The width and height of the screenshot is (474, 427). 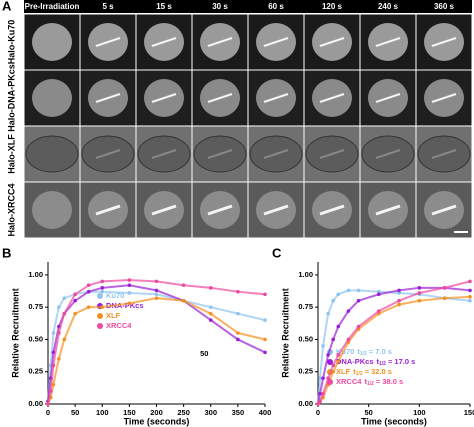 What do you see at coordinates (15, 333) in the screenshot?
I see `y-axis-title: Relative Recruitment` at bounding box center [15, 333].